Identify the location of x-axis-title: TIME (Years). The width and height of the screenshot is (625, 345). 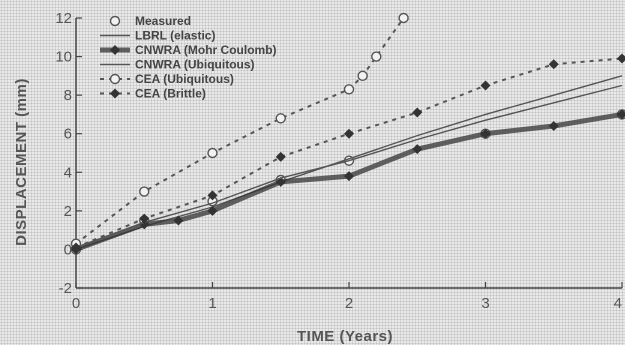
(345, 336).